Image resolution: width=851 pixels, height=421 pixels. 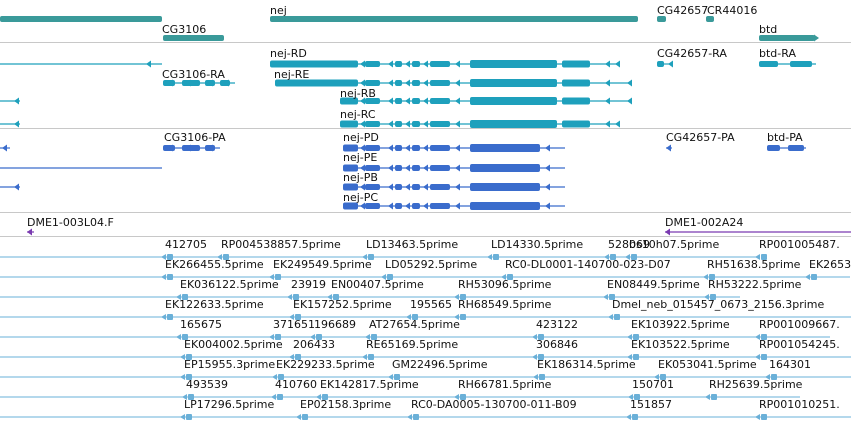 What do you see at coordinates (358, 93) in the screenshot?
I see `mrna-label-nej-RB: nej-RB` at bounding box center [358, 93].